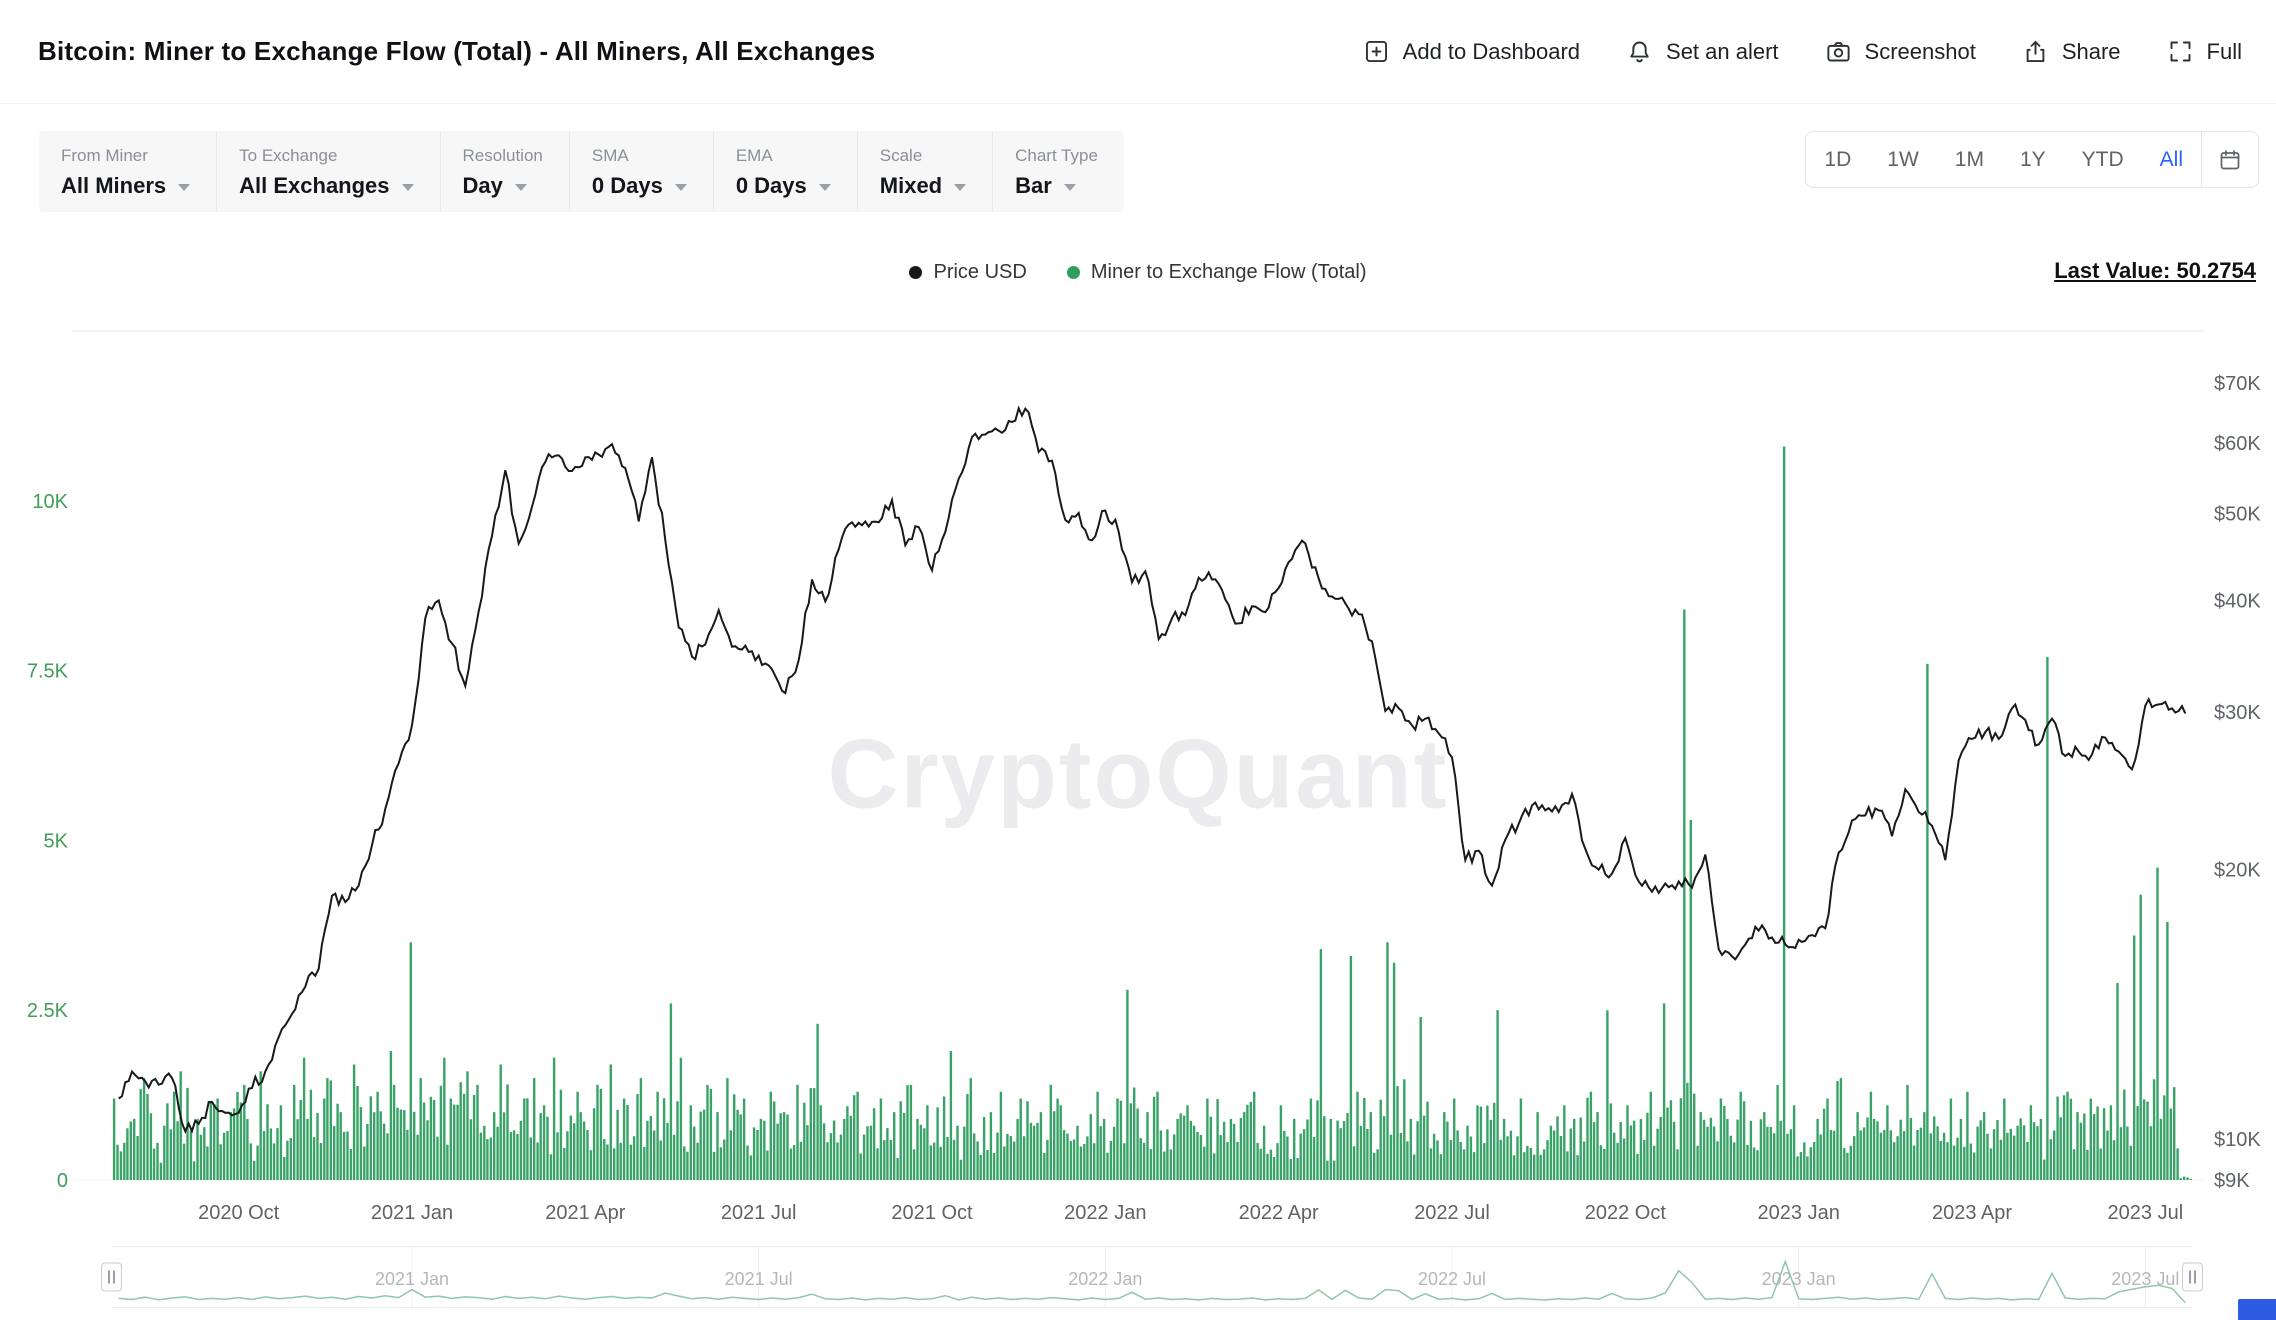 This screenshot has height=1320, width=2276. Describe the element at coordinates (926, 171) in the screenshot. I see `filter-scale: Scale Mixed` at that location.